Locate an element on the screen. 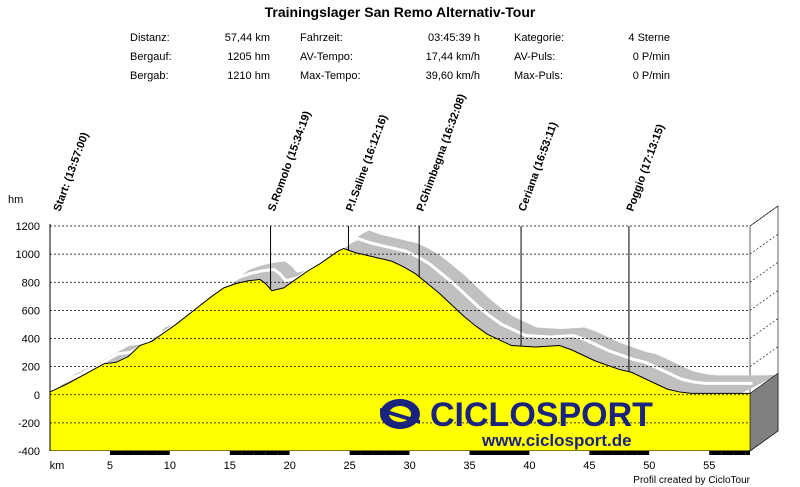  stat-label-bergab: Bergab: is located at coordinates (149, 76).